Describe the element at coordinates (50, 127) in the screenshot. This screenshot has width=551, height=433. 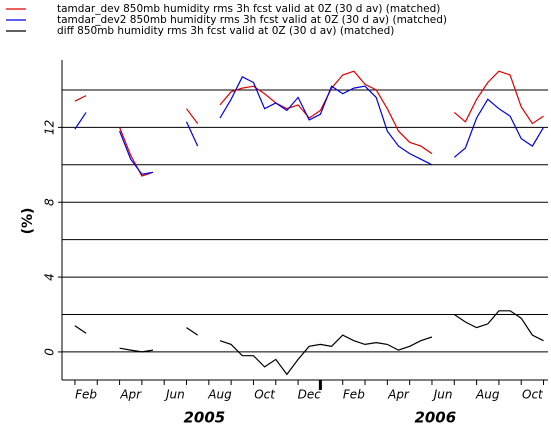
I see `y-tick-label: 12` at that location.